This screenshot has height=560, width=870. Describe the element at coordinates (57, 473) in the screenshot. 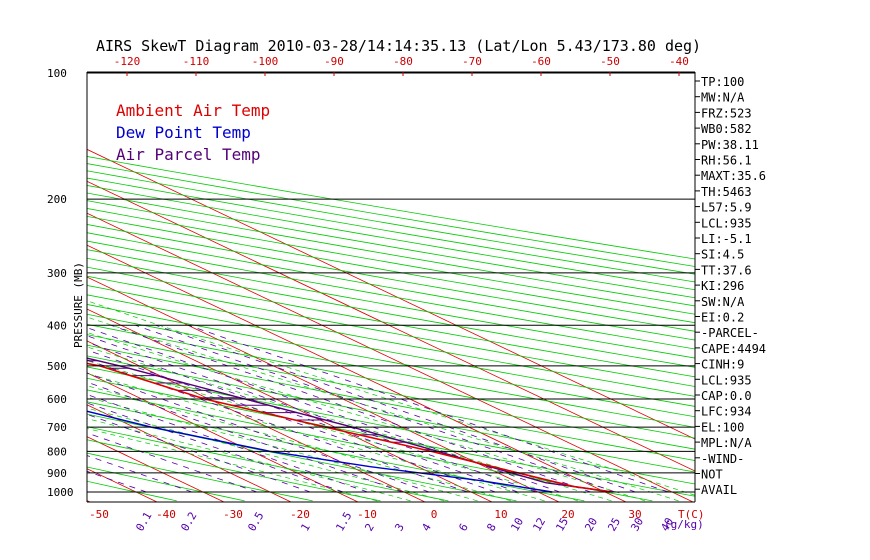

I see `pressure-tick-label: 900` at that location.